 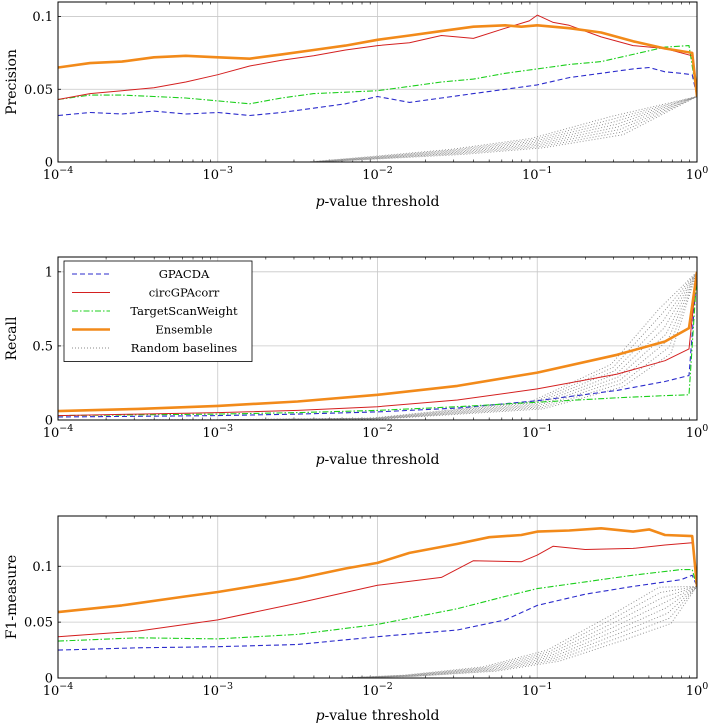 What do you see at coordinates (42, 346) in the screenshot?
I see `y-tick-label: 0.5` at bounding box center [42, 346].